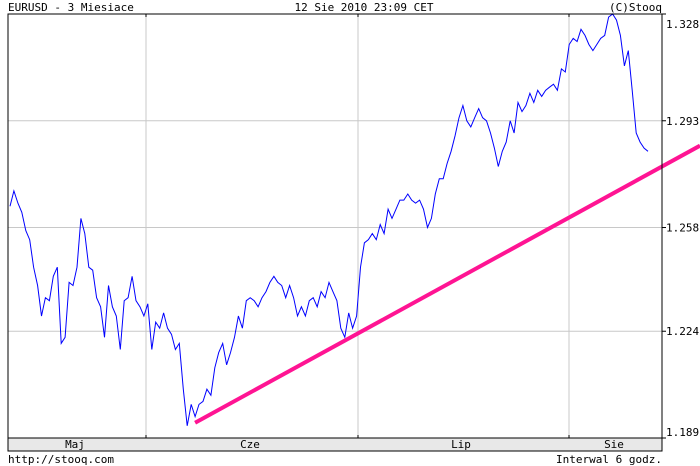 This screenshot has height=466, width=700. What do you see at coordinates (363, 7) in the screenshot?
I see `timestamp: 12 Sie 2010 23:09 CET` at bounding box center [363, 7].